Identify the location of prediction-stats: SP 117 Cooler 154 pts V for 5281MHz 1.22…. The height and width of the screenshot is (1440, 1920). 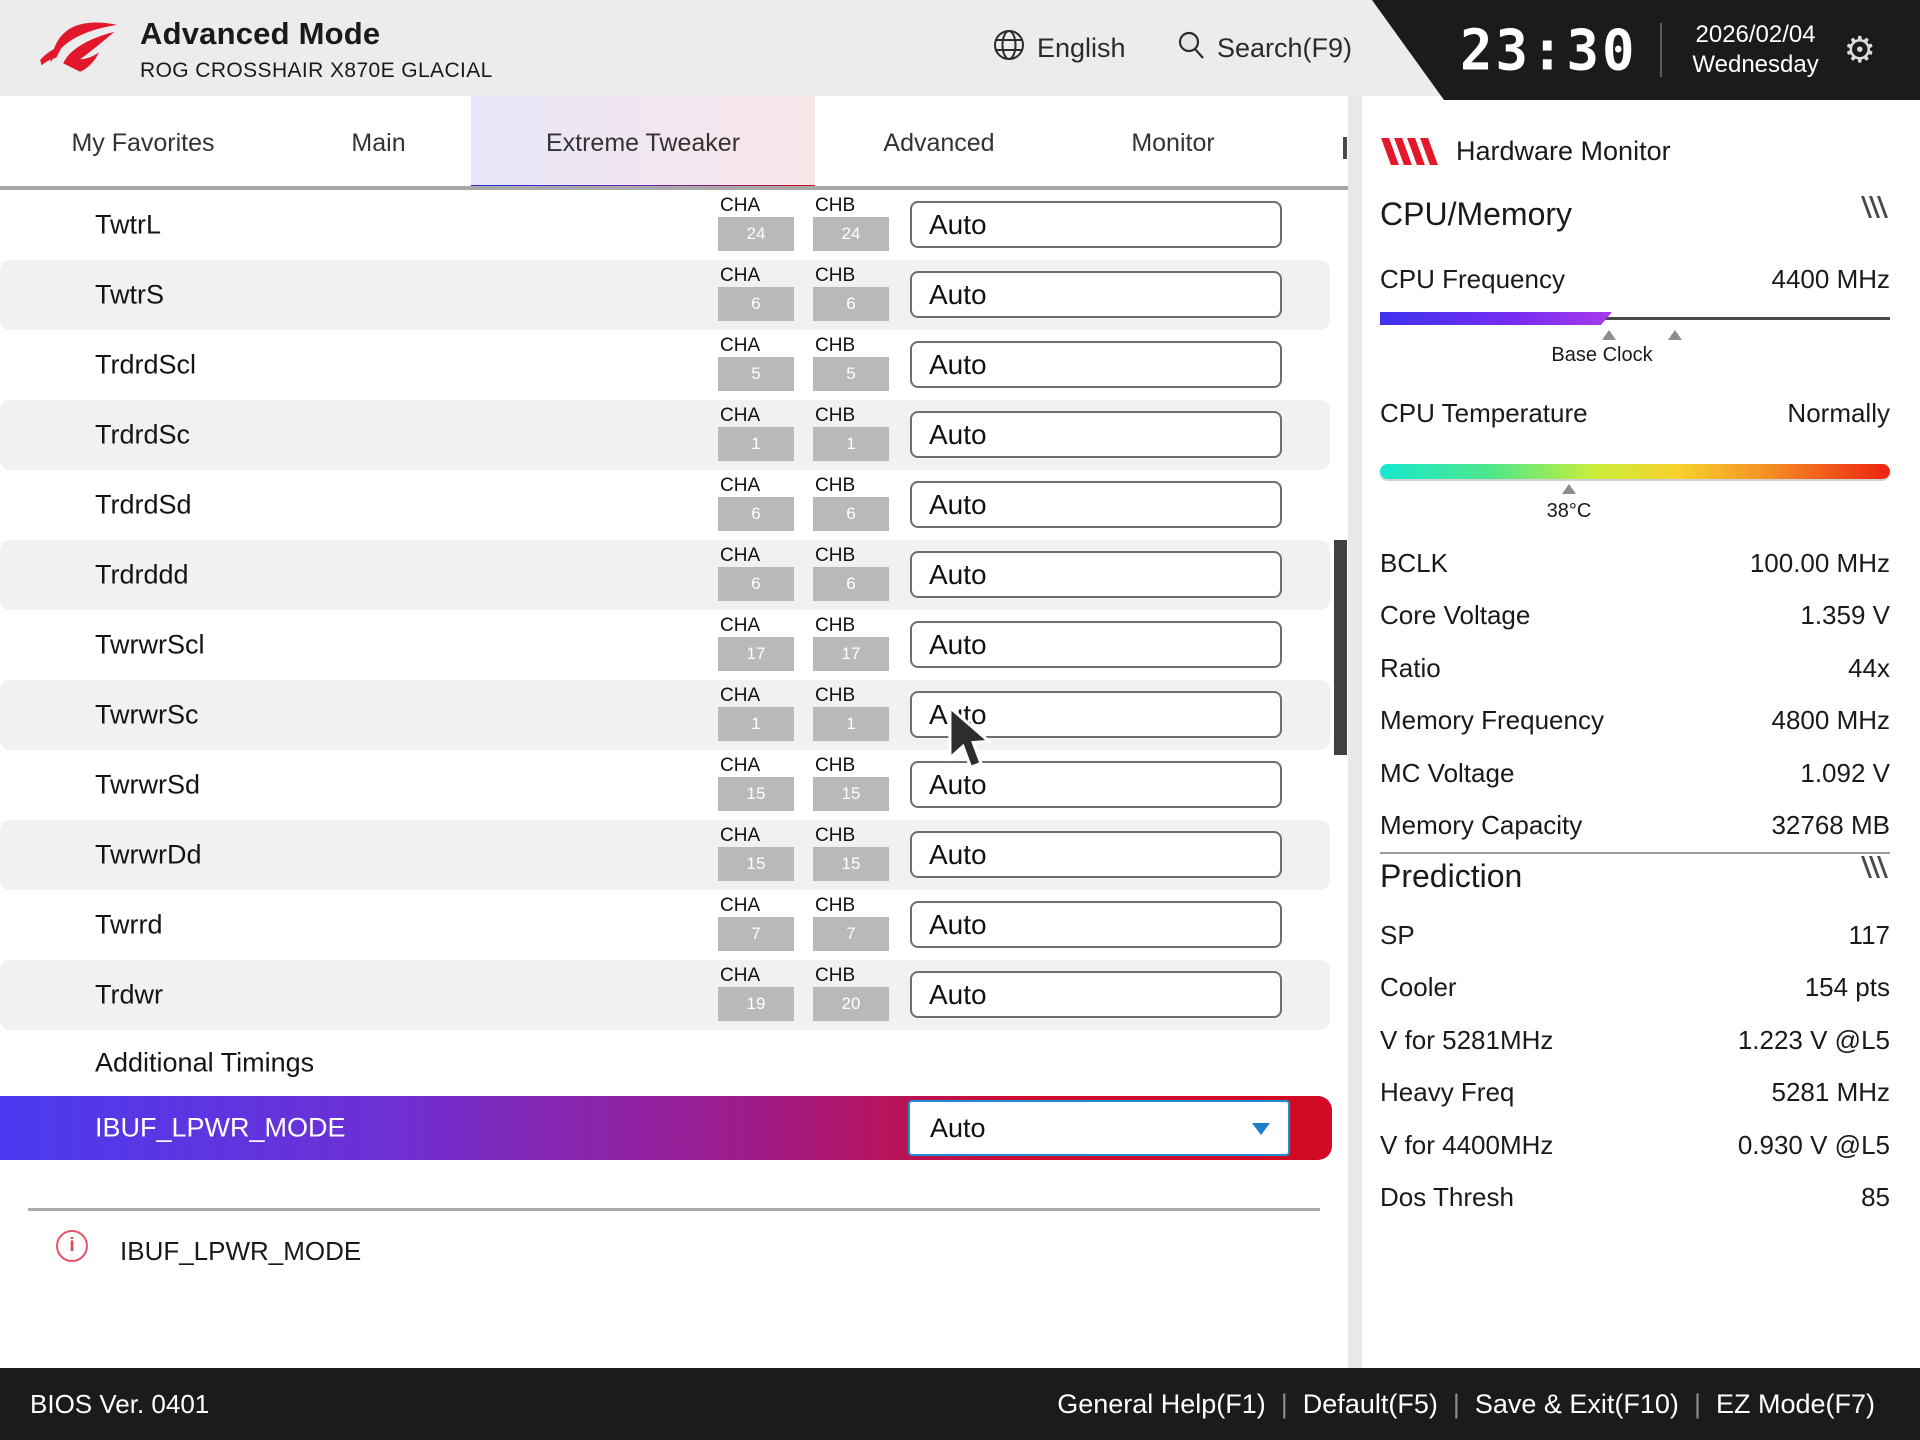
(1635, 1066).